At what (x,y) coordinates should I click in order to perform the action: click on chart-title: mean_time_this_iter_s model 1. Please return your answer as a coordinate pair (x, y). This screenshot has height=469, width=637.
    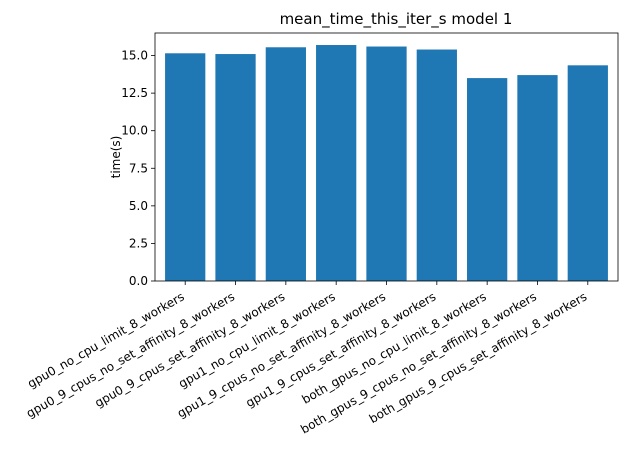
    Looking at the image, I should click on (396, 19).